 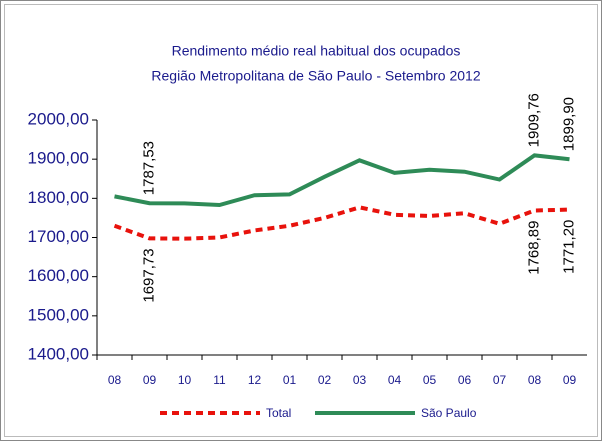 I want to click on x-tick-label: 01, so click(x=290, y=380).